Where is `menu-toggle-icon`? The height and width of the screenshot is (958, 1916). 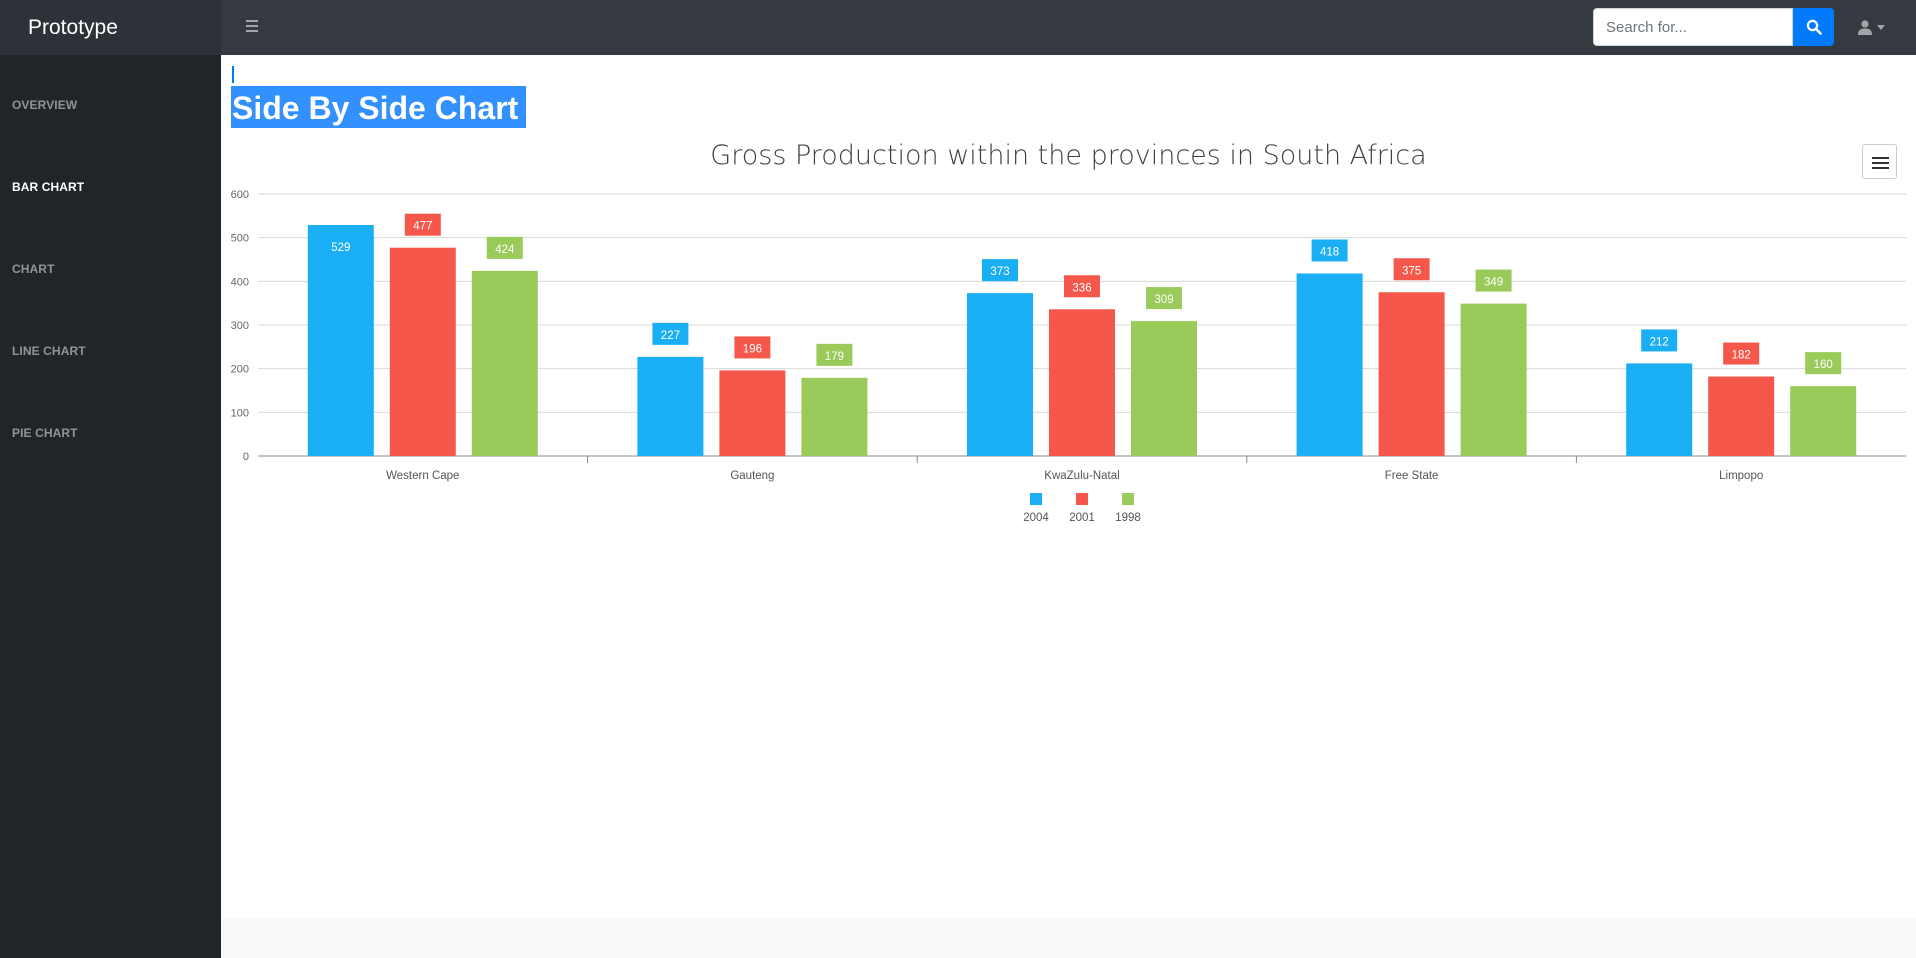 menu-toggle-icon is located at coordinates (252, 27).